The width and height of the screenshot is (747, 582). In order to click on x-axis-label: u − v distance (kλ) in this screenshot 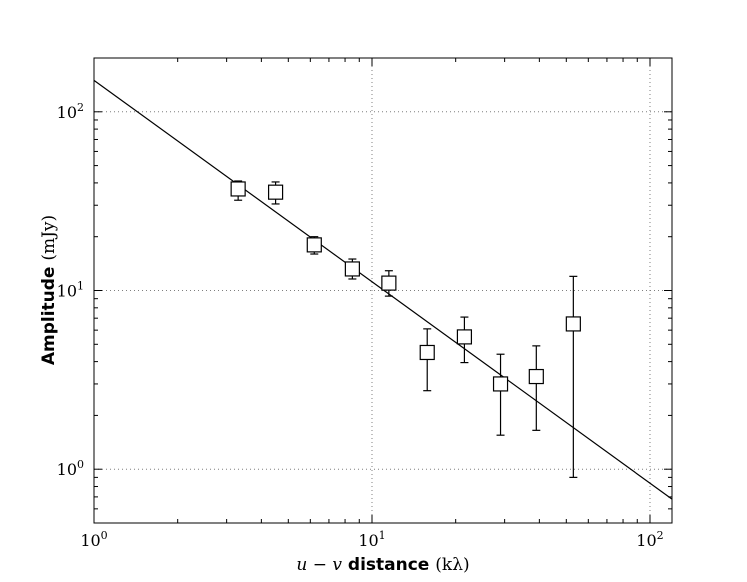, I will do `click(382, 565)`.